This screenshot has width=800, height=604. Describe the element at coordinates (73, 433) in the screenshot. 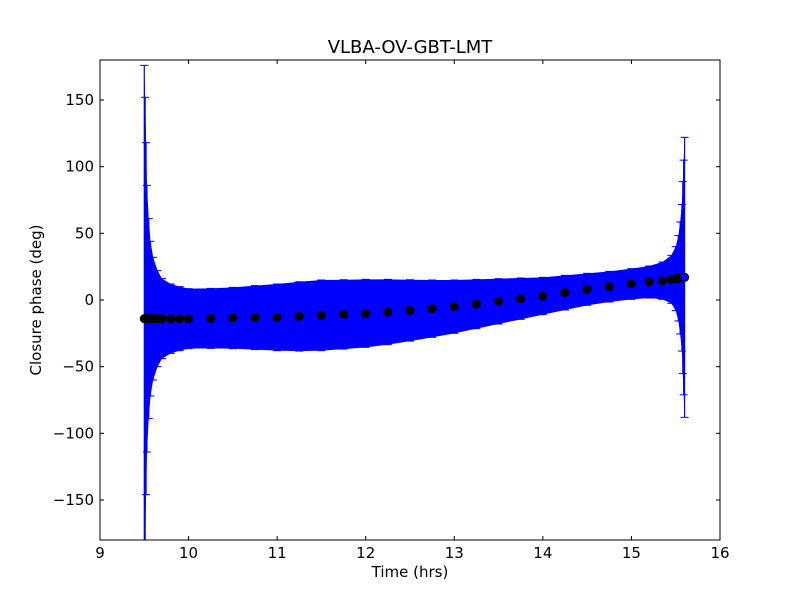

I see `y-tick-label: −100` at that location.